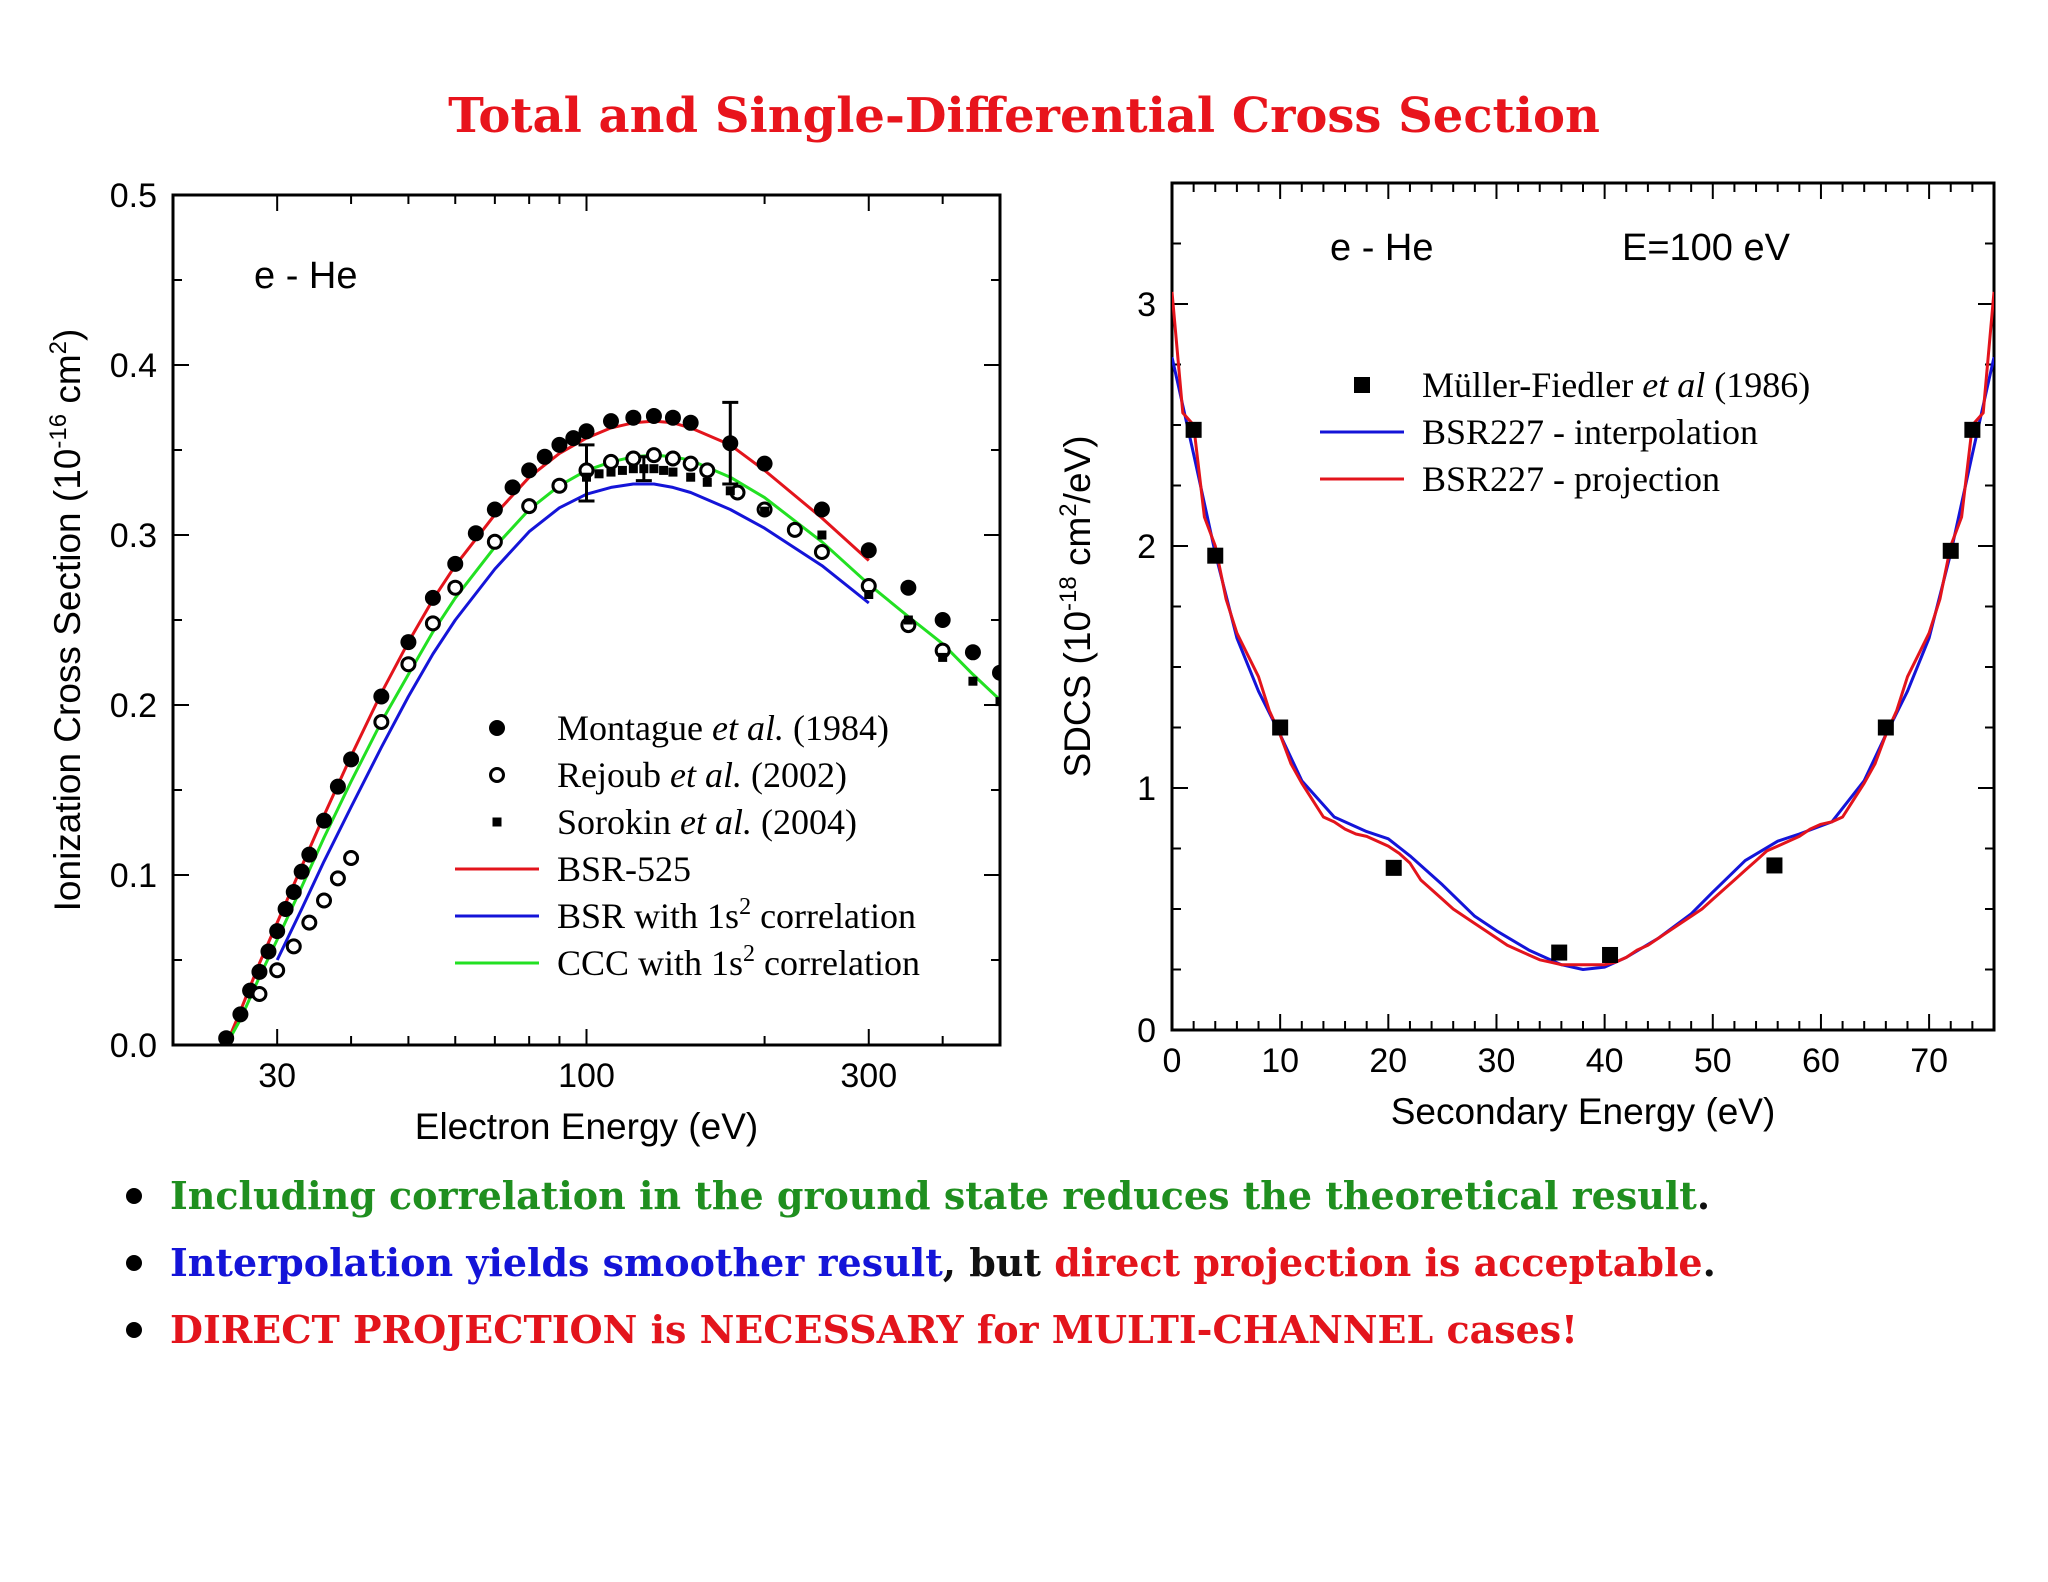 This screenshot has height=1582, width=2048. I want to click on bullet-text: direct projection is acceptable, so click(1378, 1262).